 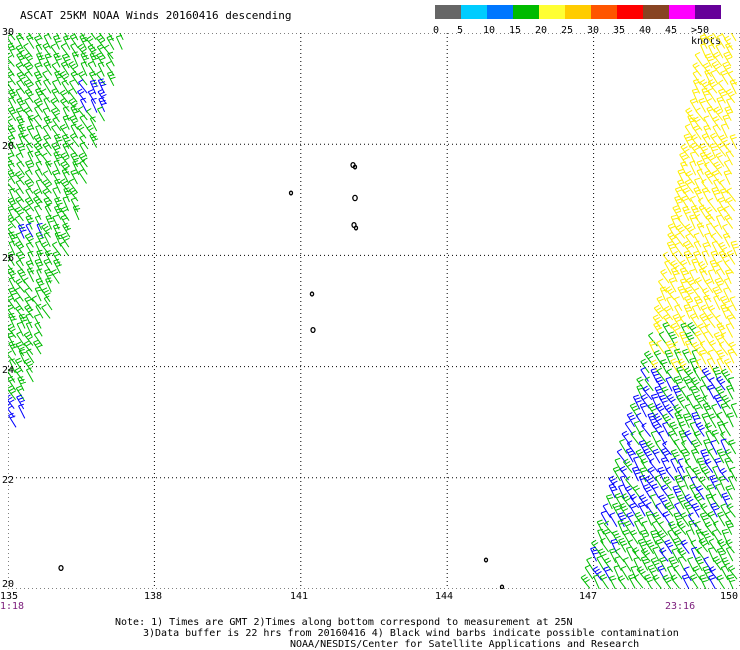 What do you see at coordinates (645, 30) in the screenshot?
I see `scale-label-8: 40` at bounding box center [645, 30].